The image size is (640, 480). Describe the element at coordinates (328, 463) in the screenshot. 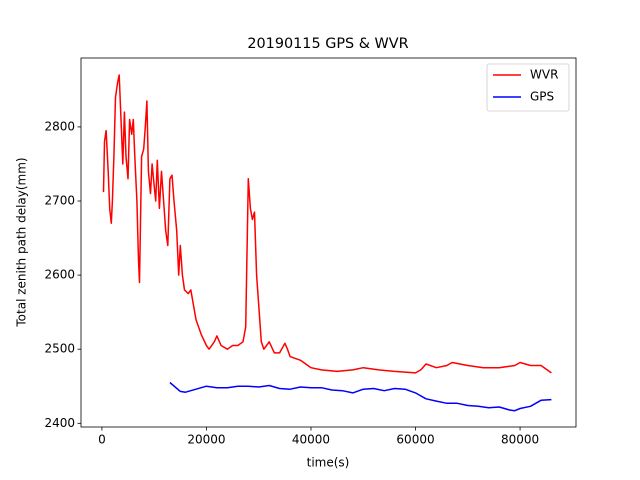

I see `x-axis-label: time(s)` at that location.